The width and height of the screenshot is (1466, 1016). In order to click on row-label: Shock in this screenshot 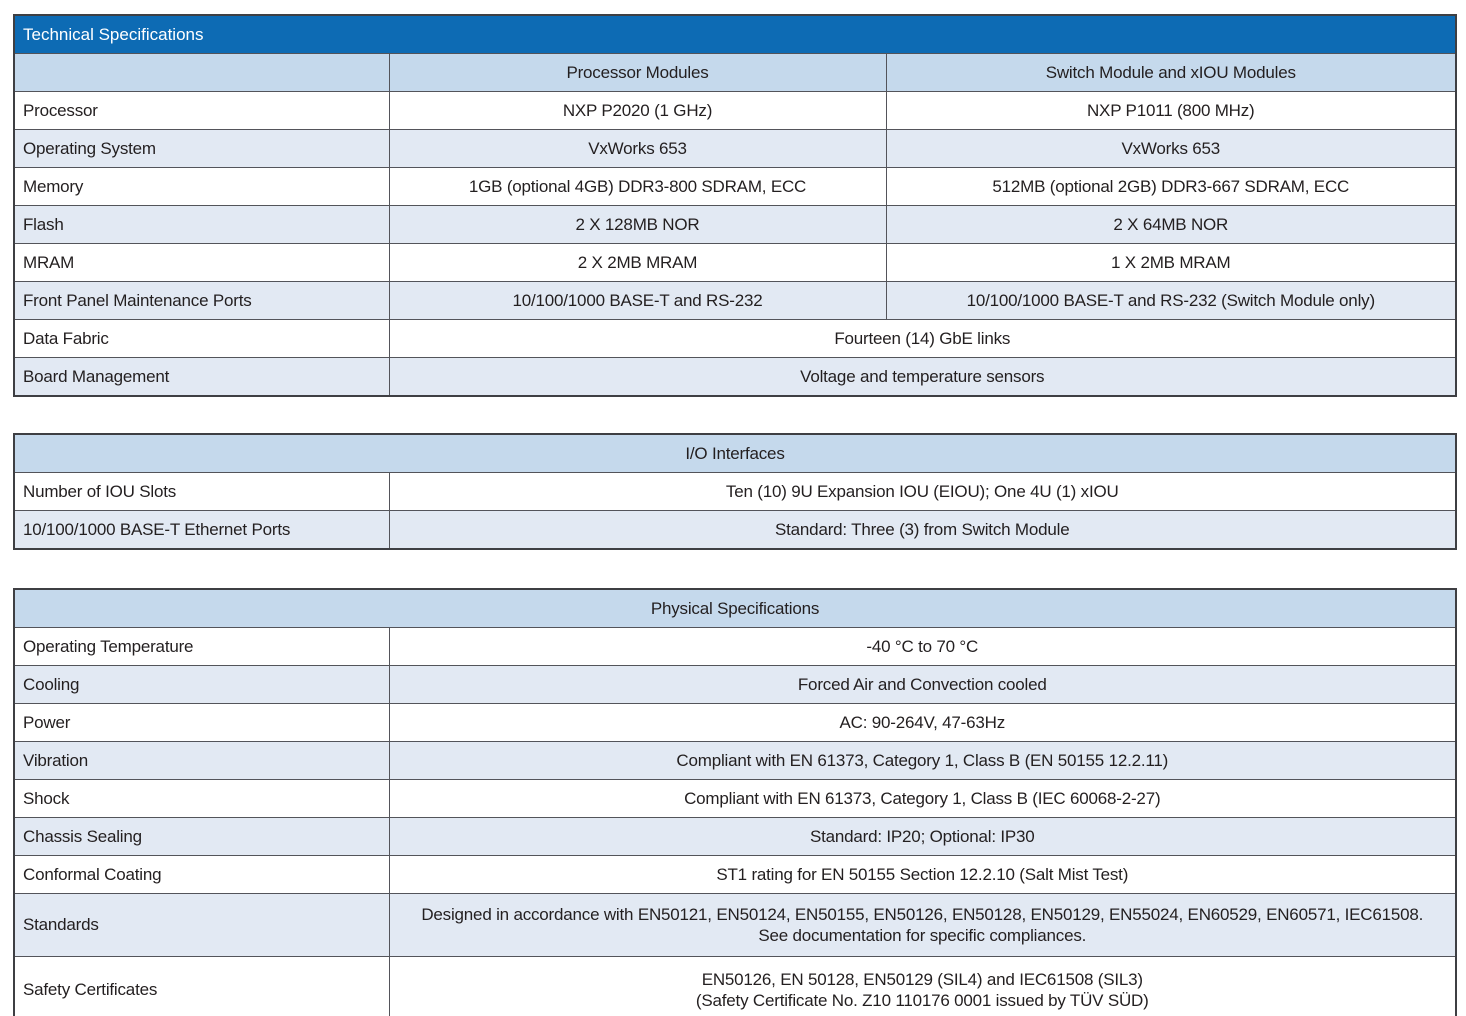, I will do `click(201, 798)`.